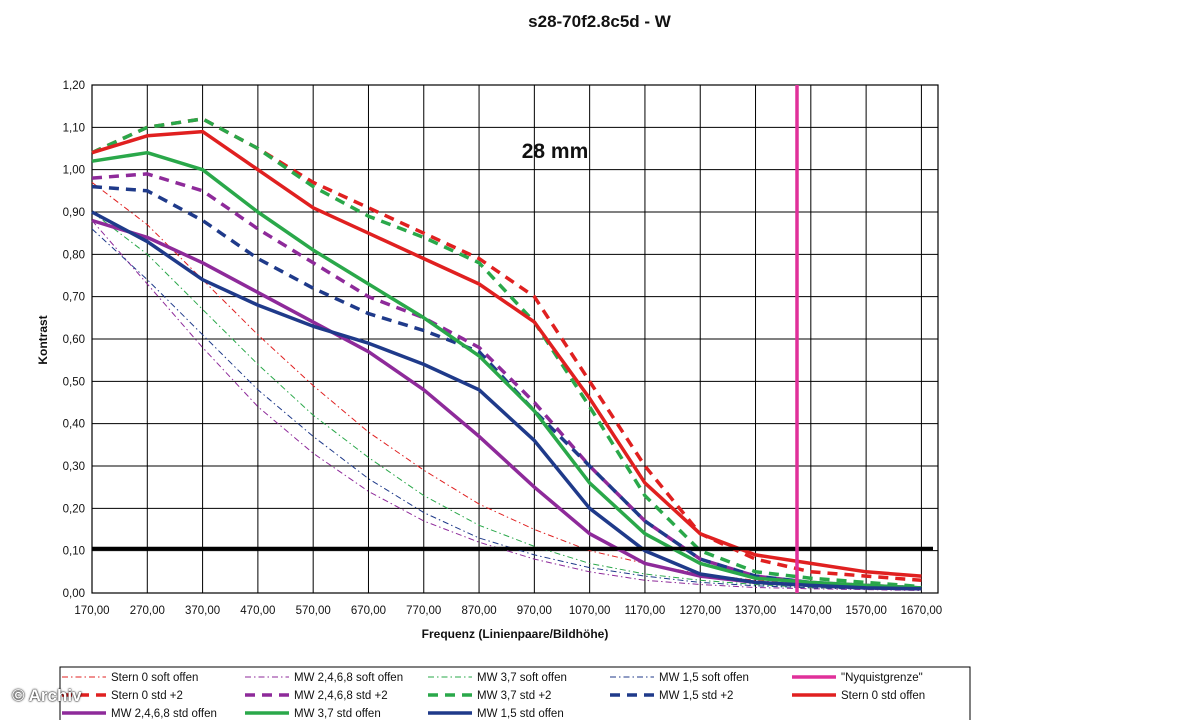 The width and height of the screenshot is (1199, 720). I want to click on legend-label: Stern 0 std offen, so click(883, 696).